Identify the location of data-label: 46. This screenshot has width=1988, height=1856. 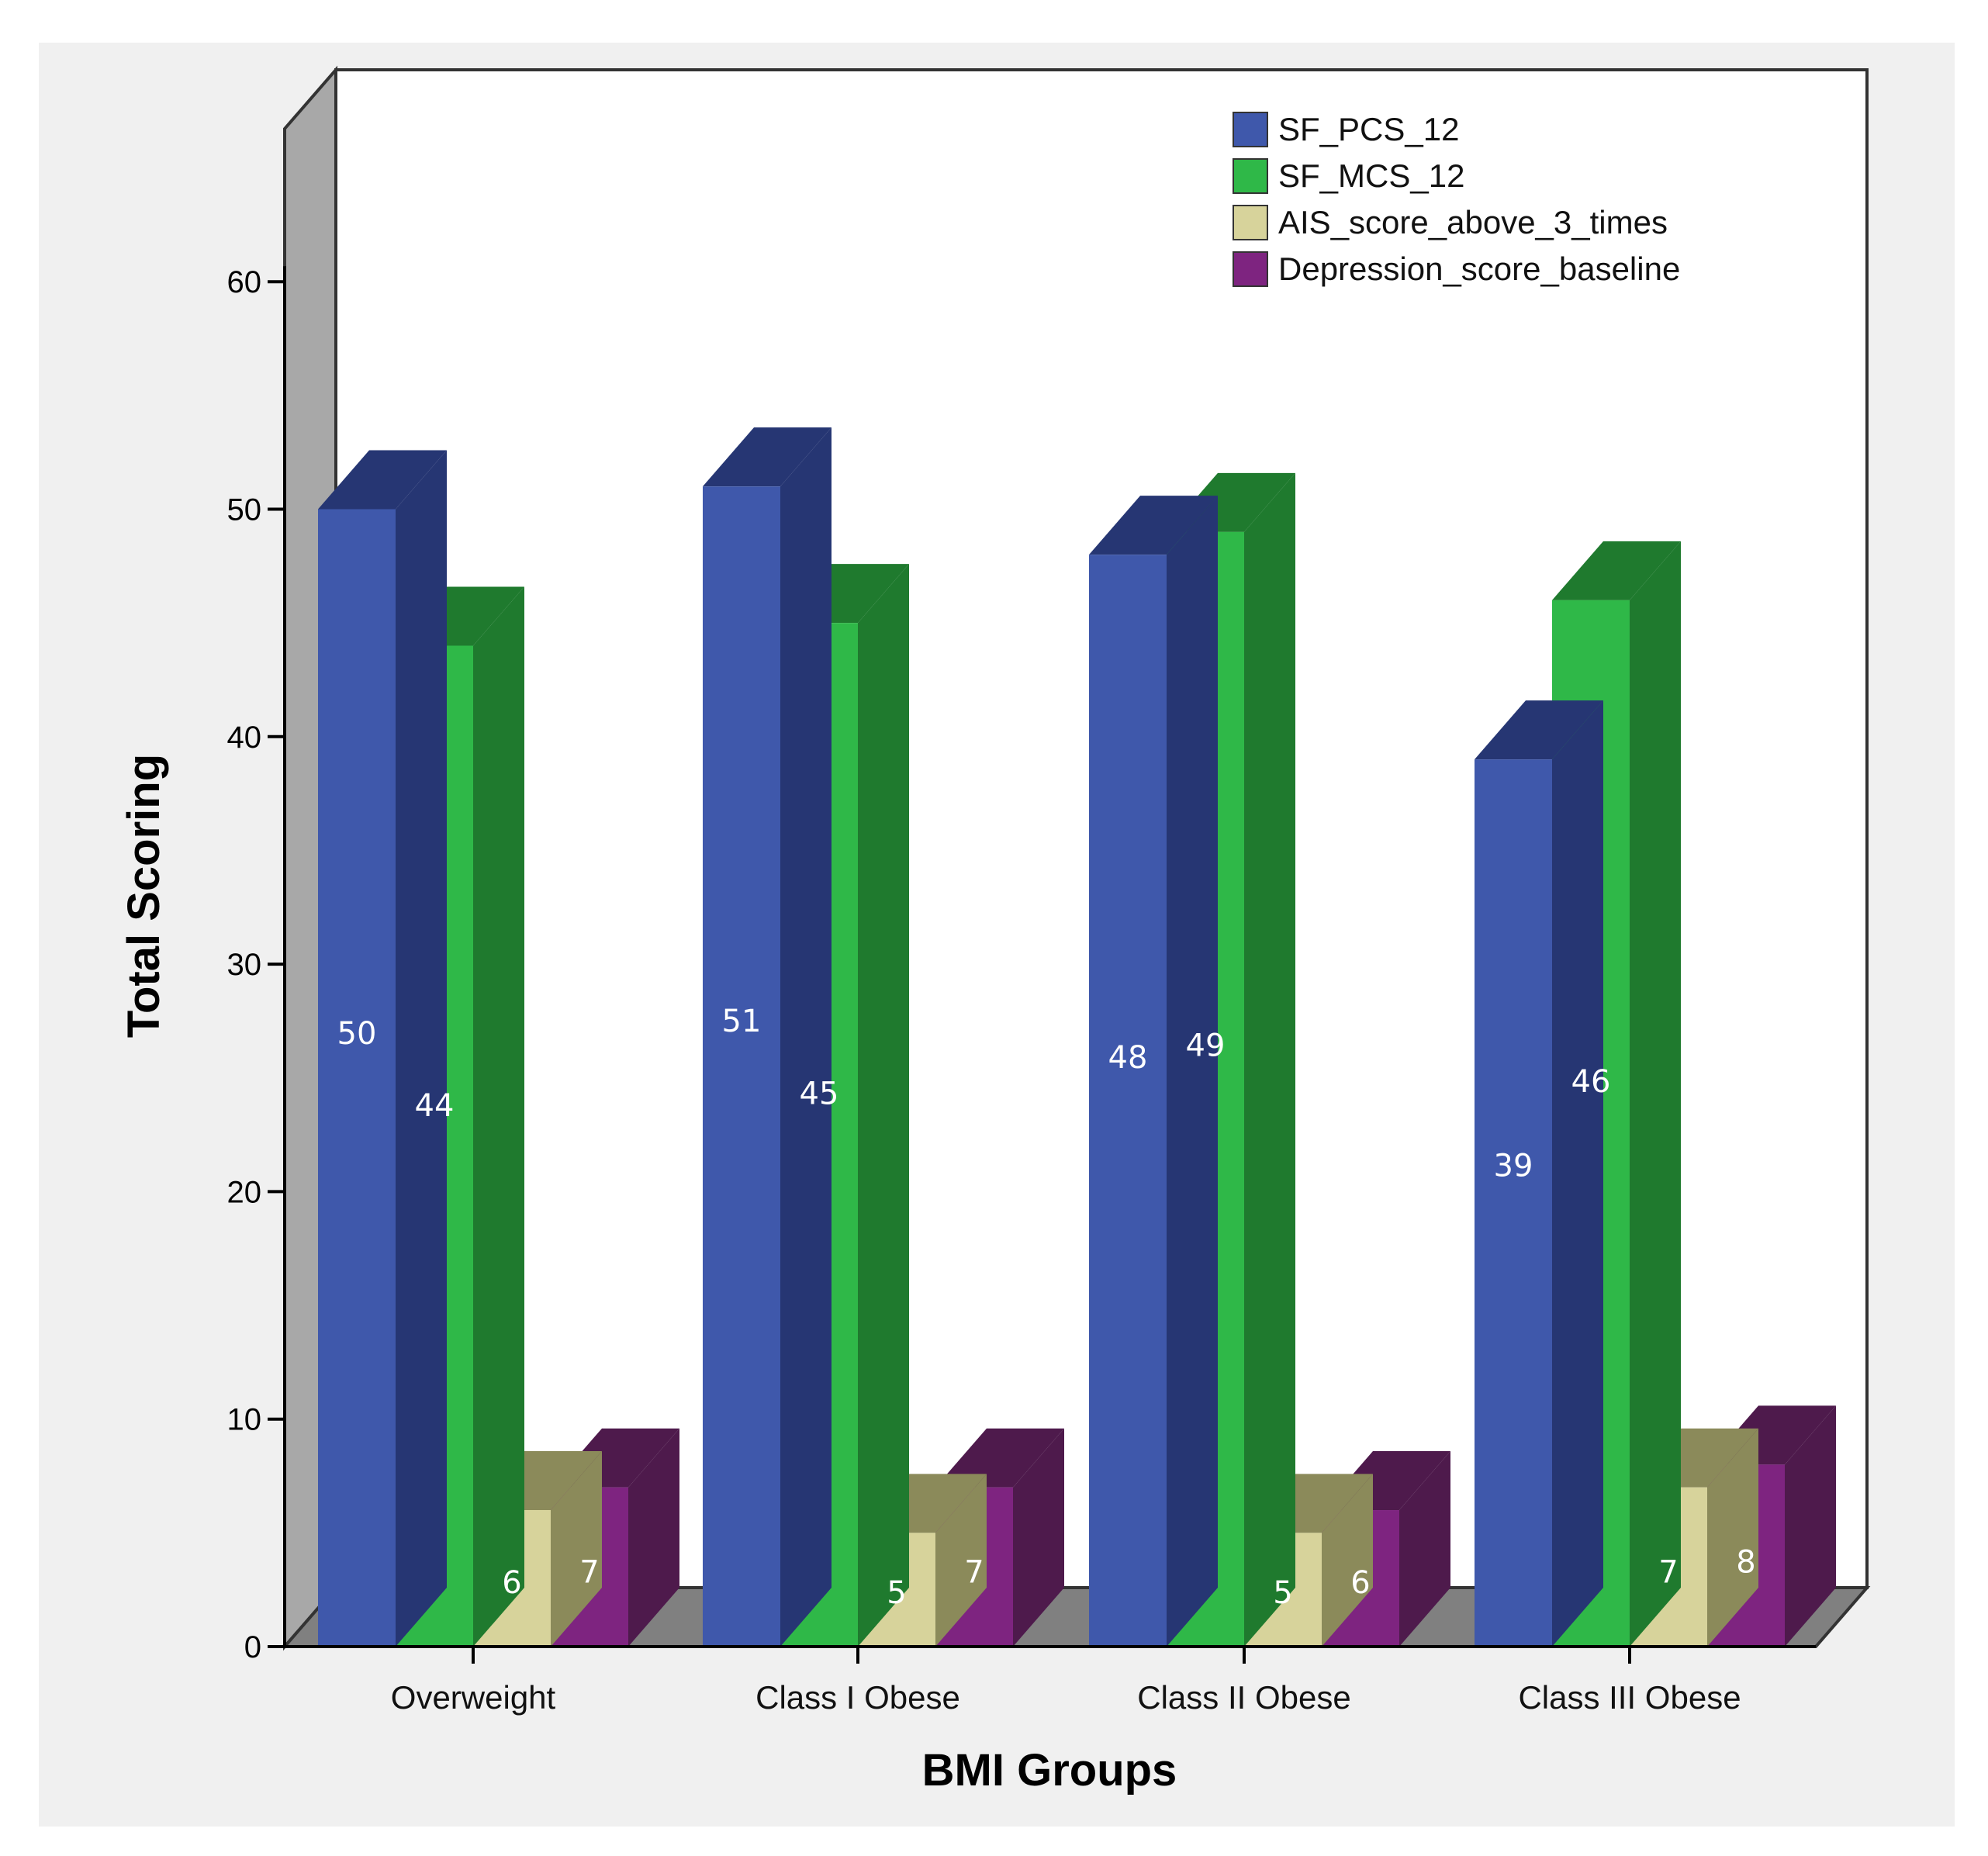
(1591, 1082).